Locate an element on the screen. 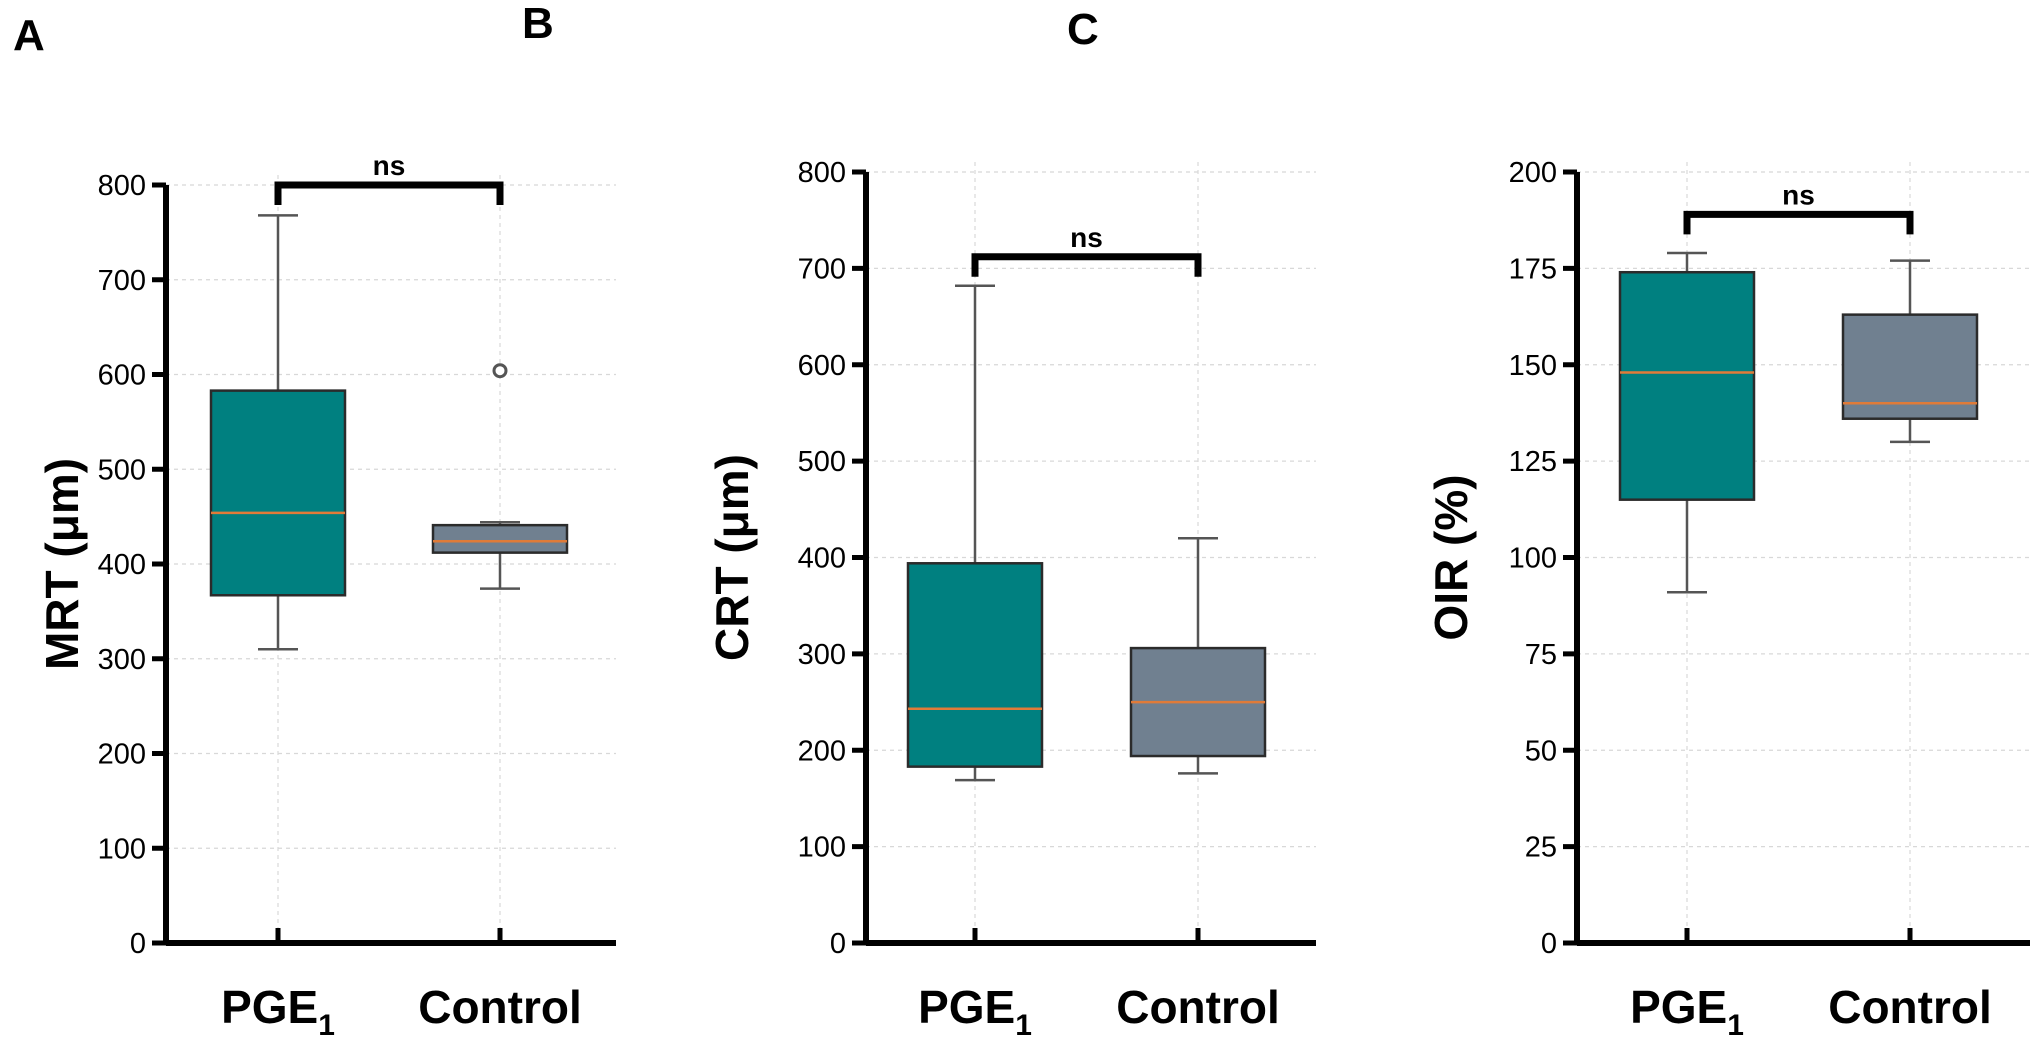 The image size is (2037, 1047). y-tick-label-c: 25 is located at coordinates (1541, 848).